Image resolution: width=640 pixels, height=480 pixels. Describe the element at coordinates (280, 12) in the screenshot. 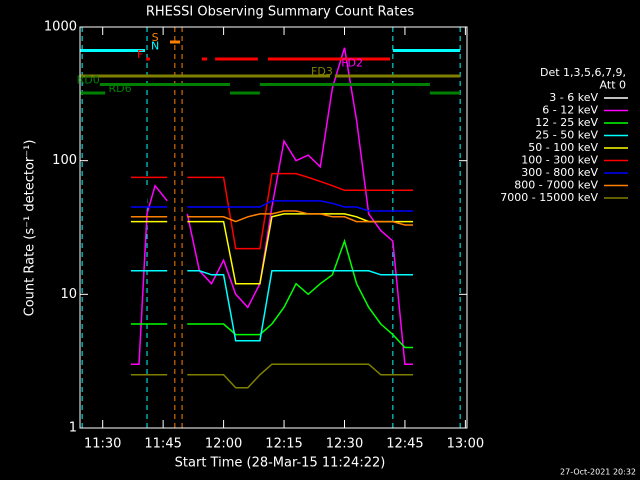

I see `chart-title: RHESSI Observing Summary Count Rates` at that location.